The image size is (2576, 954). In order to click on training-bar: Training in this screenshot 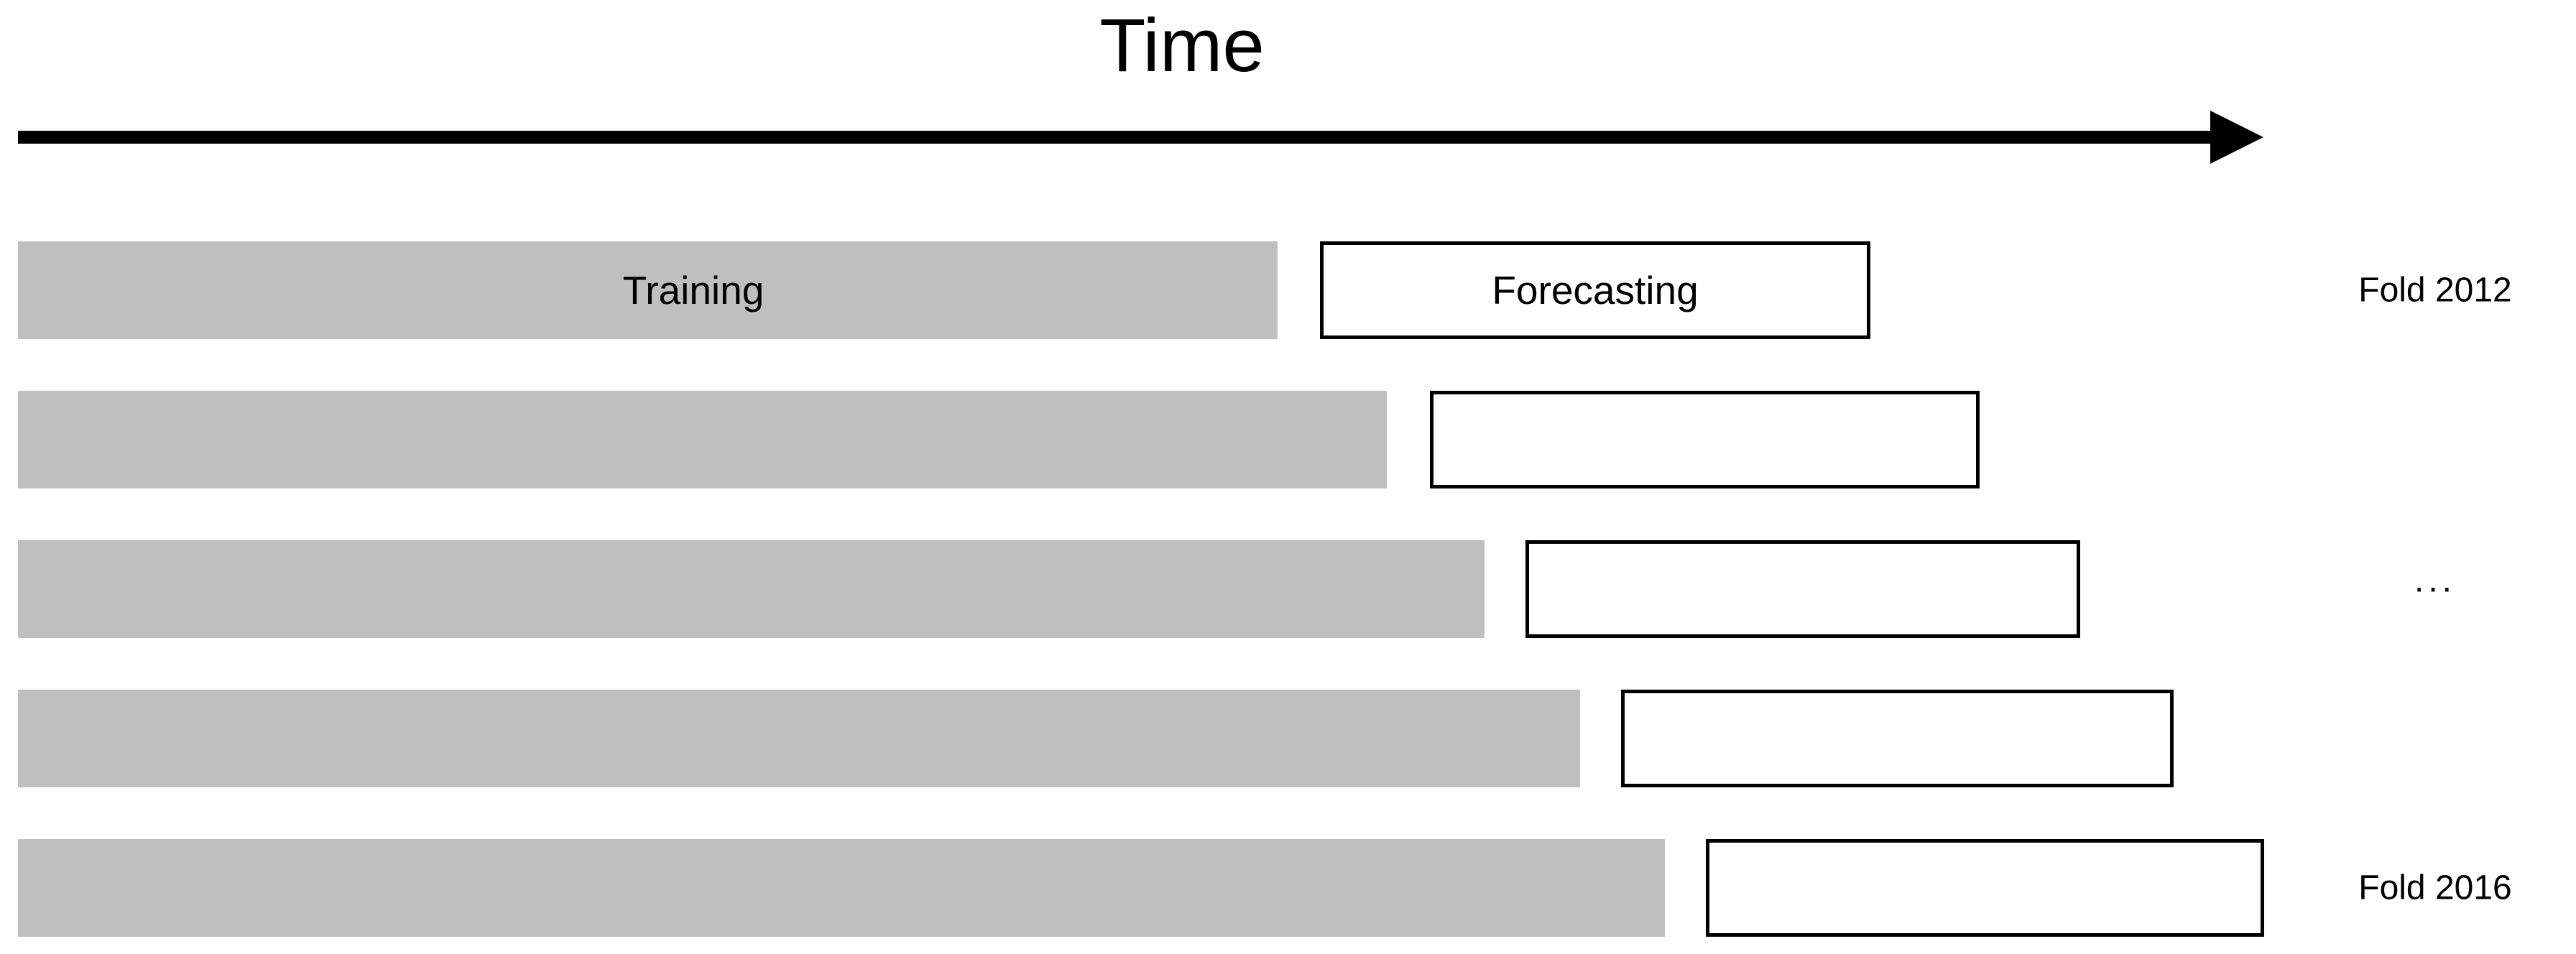, I will do `click(648, 290)`.